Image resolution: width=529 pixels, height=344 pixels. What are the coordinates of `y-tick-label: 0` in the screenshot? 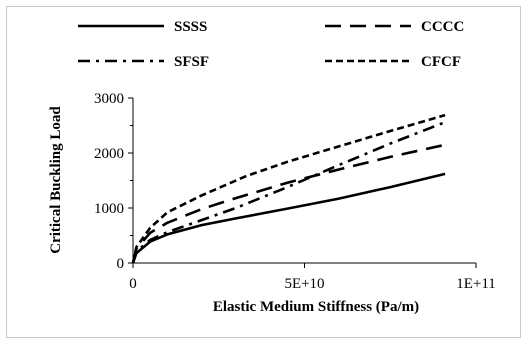 It's located at (121, 264).